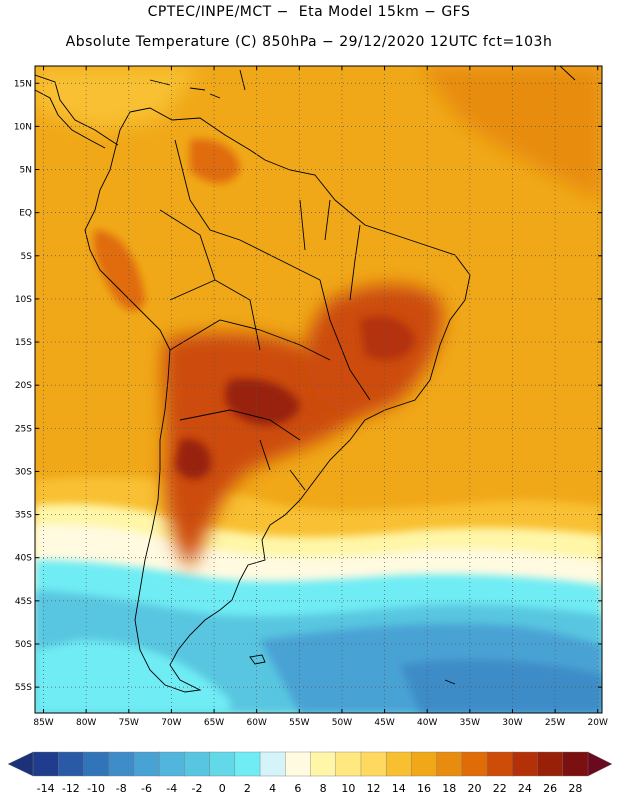 The height and width of the screenshot is (800, 618). I want to click on lon-tick-label: 25W, so click(555, 723).